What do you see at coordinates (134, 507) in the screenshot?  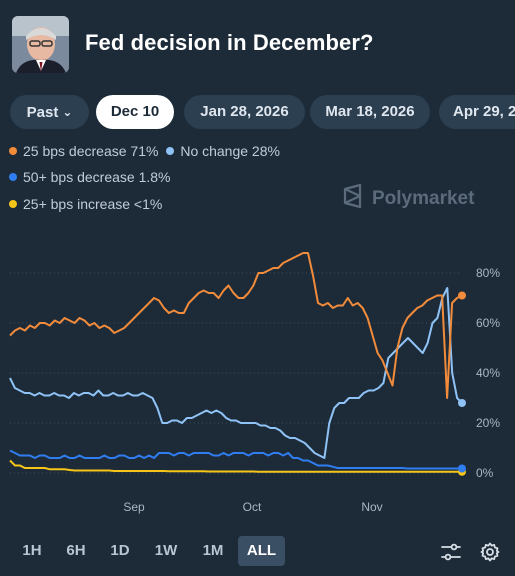 I see `x-tick-label: Sep` at bounding box center [134, 507].